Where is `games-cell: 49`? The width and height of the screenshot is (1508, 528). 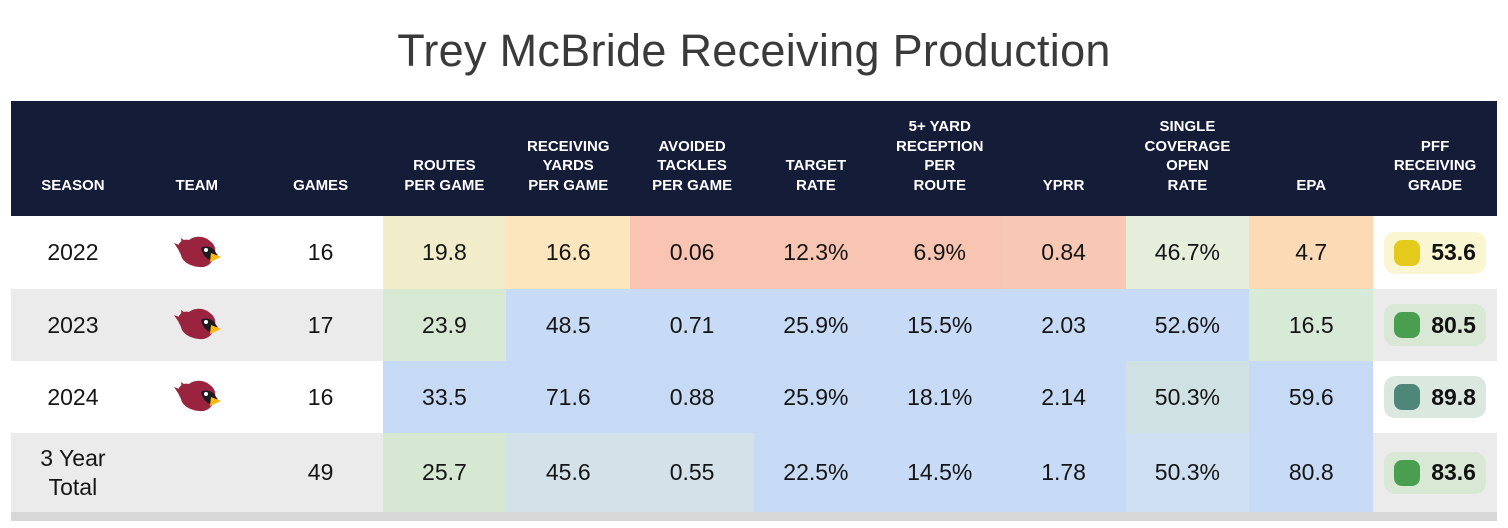 games-cell: 49 is located at coordinates (320, 472).